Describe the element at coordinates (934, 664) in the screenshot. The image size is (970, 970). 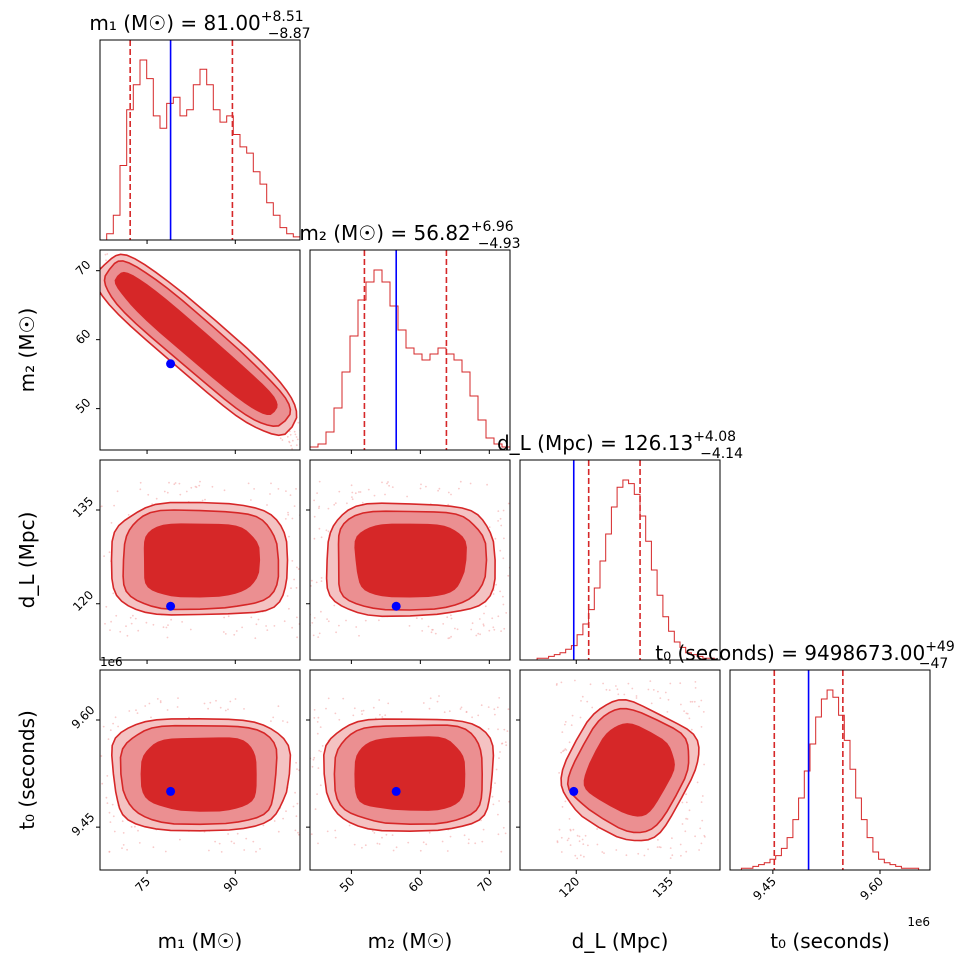
I see `title-sub: −47` at that location.